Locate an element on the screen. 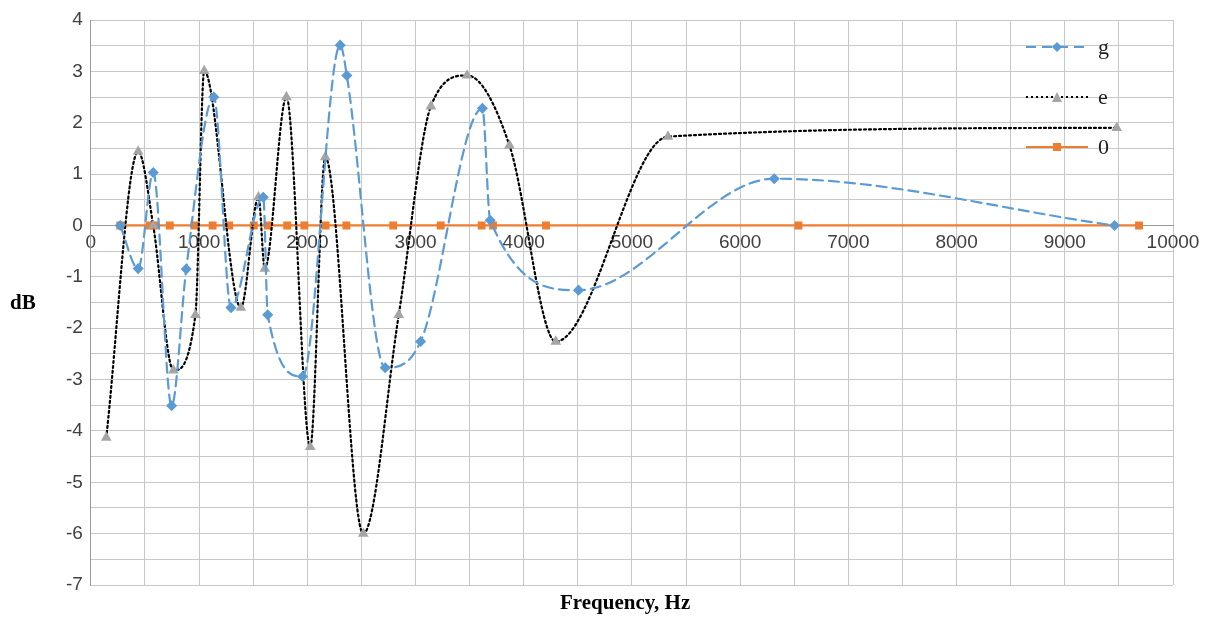  x-tick-label: 6000 is located at coordinates (740, 242).